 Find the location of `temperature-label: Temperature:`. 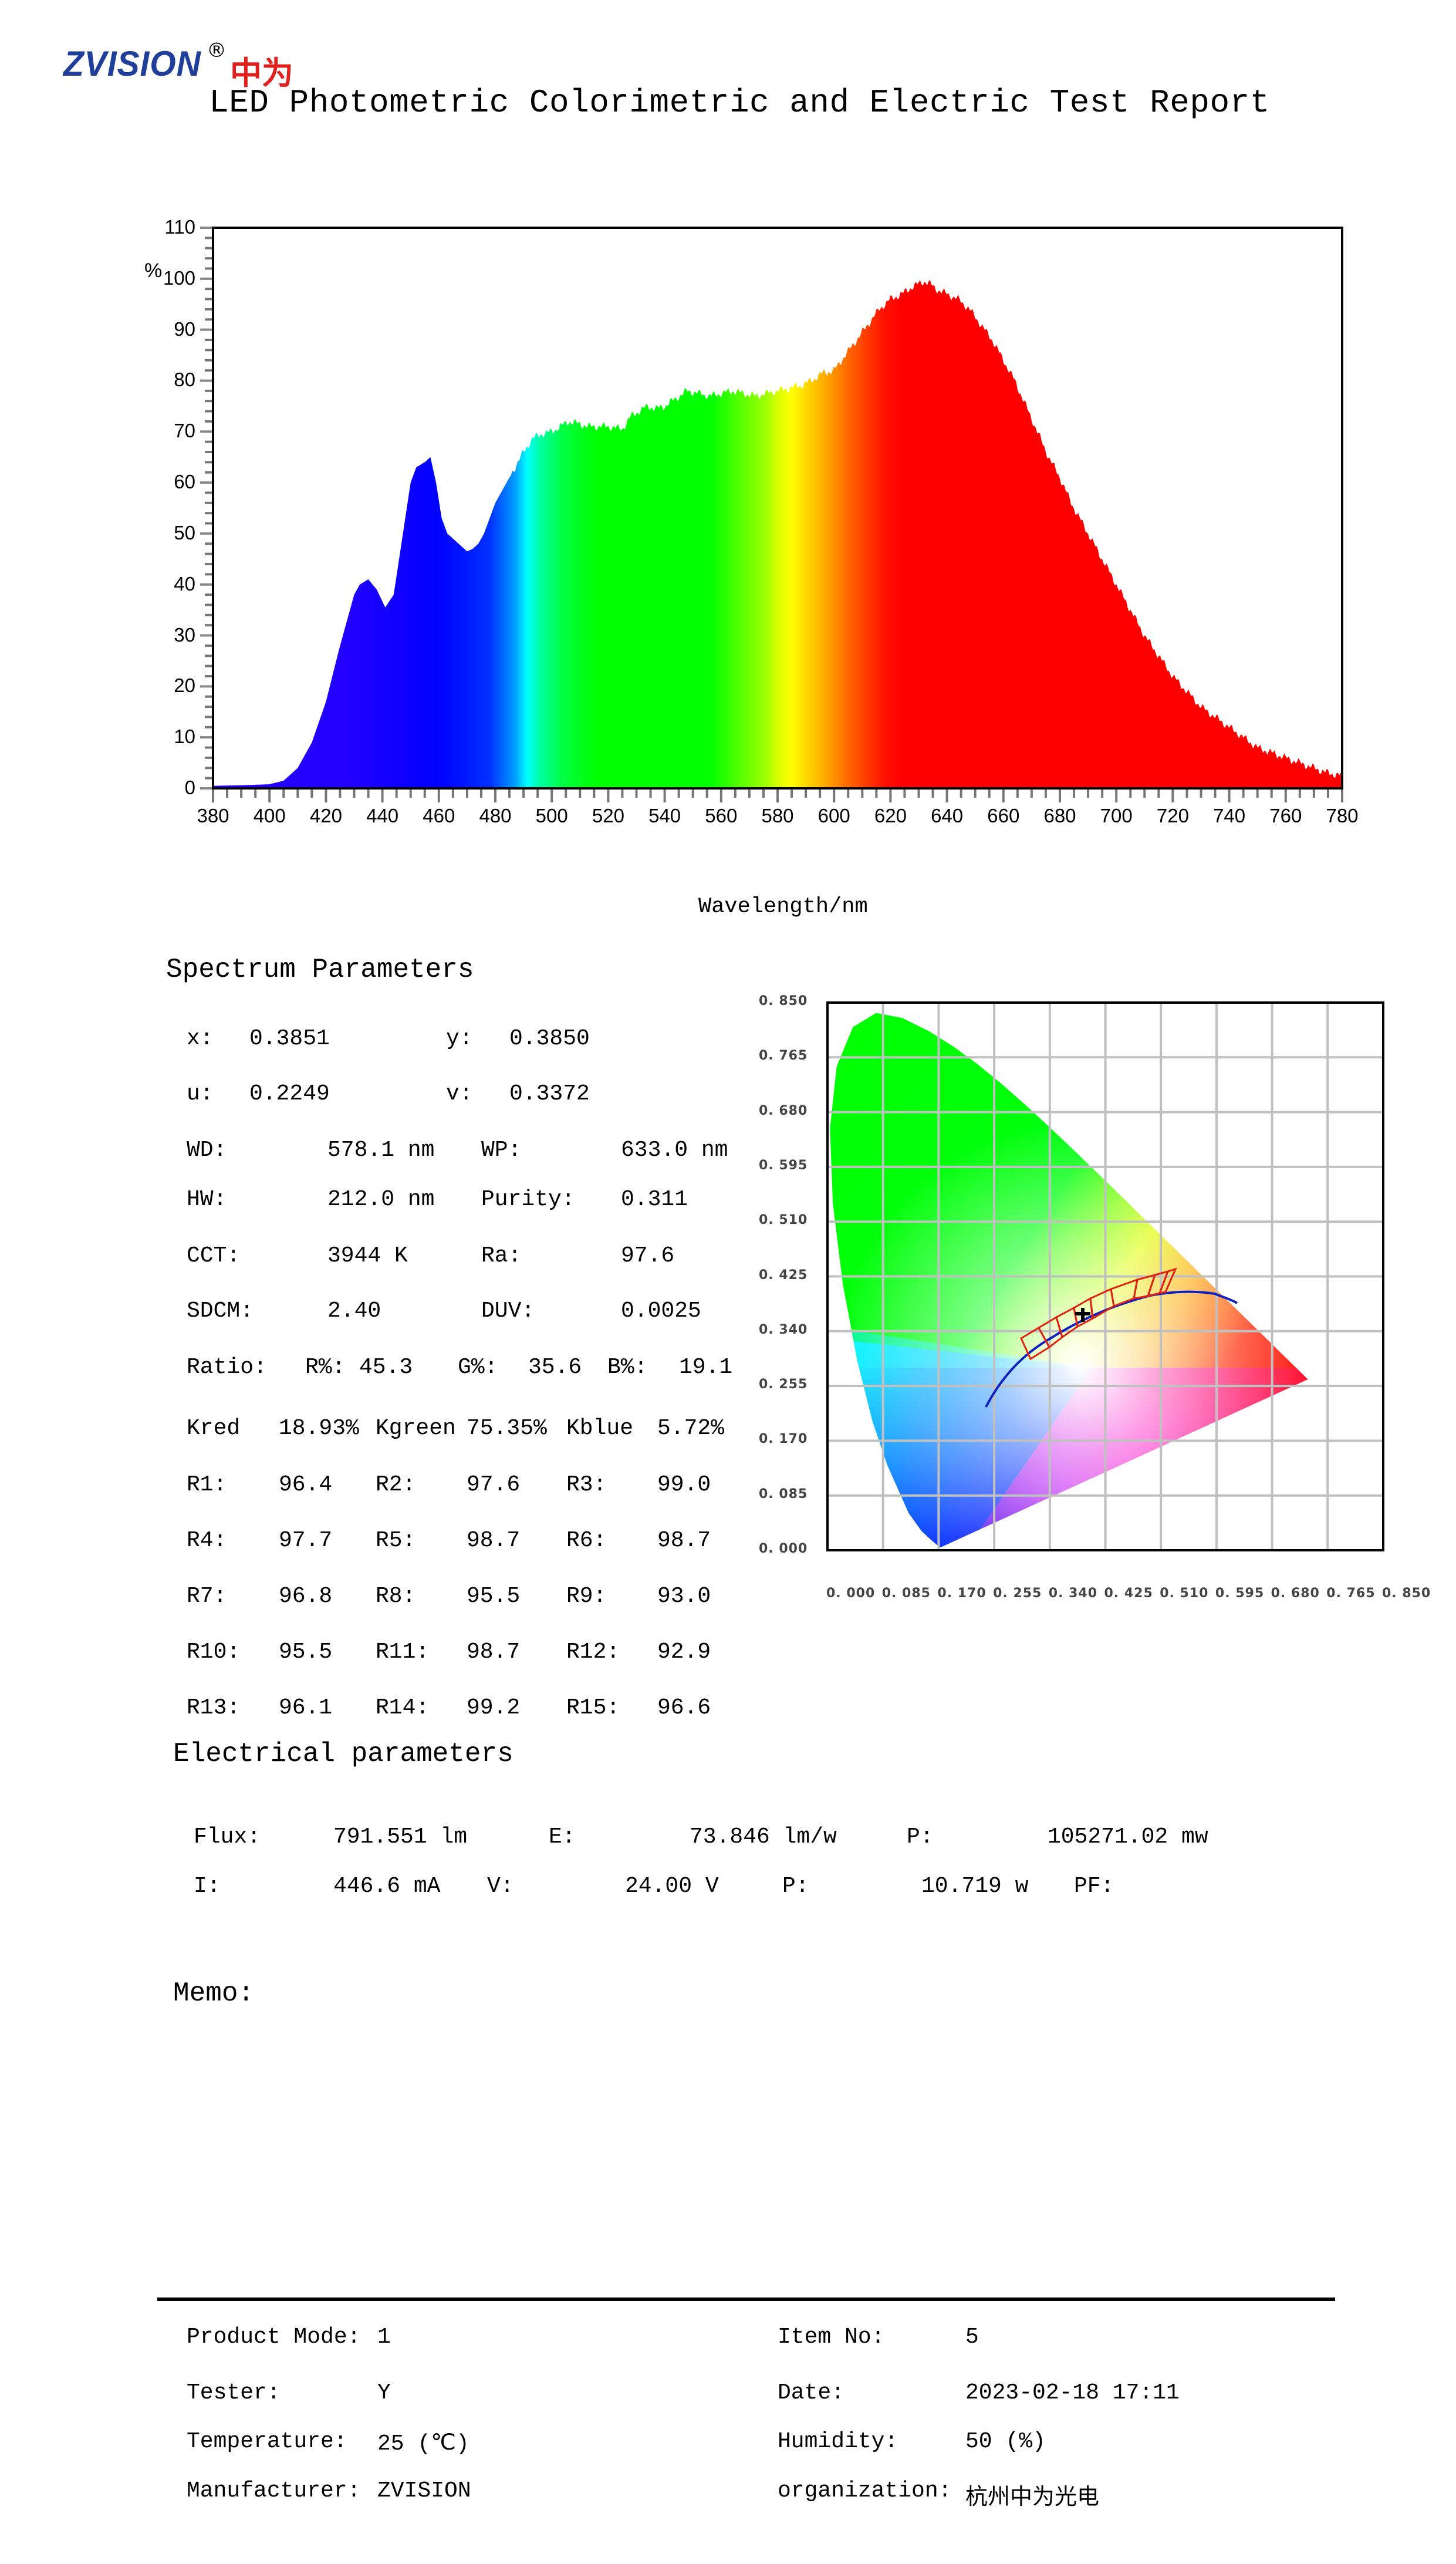

temperature-label: Temperature: is located at coordinates (267, 2441).